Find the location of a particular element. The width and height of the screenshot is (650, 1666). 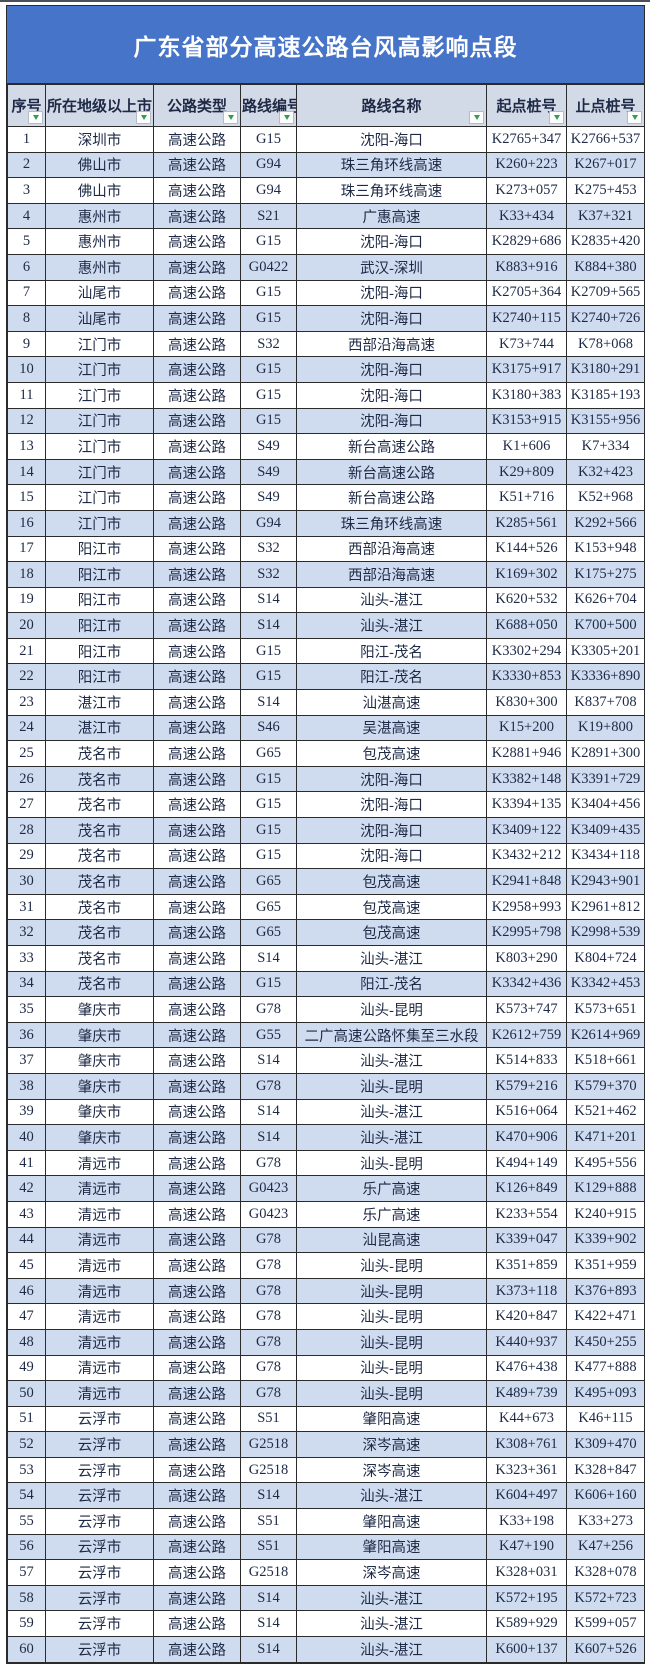

table-row: 10 江门市 高速公路 G15 沈阳-海口 K3175+917 K3180+291 is located at coordinates (326, 369).